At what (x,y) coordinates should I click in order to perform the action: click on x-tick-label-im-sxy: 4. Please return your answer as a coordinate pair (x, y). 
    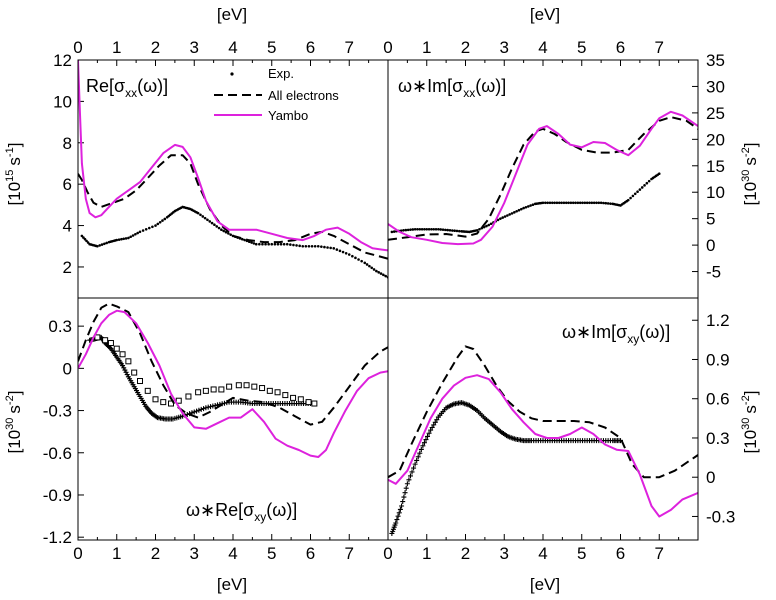
    Looking at the image, I should click on (542, 553).